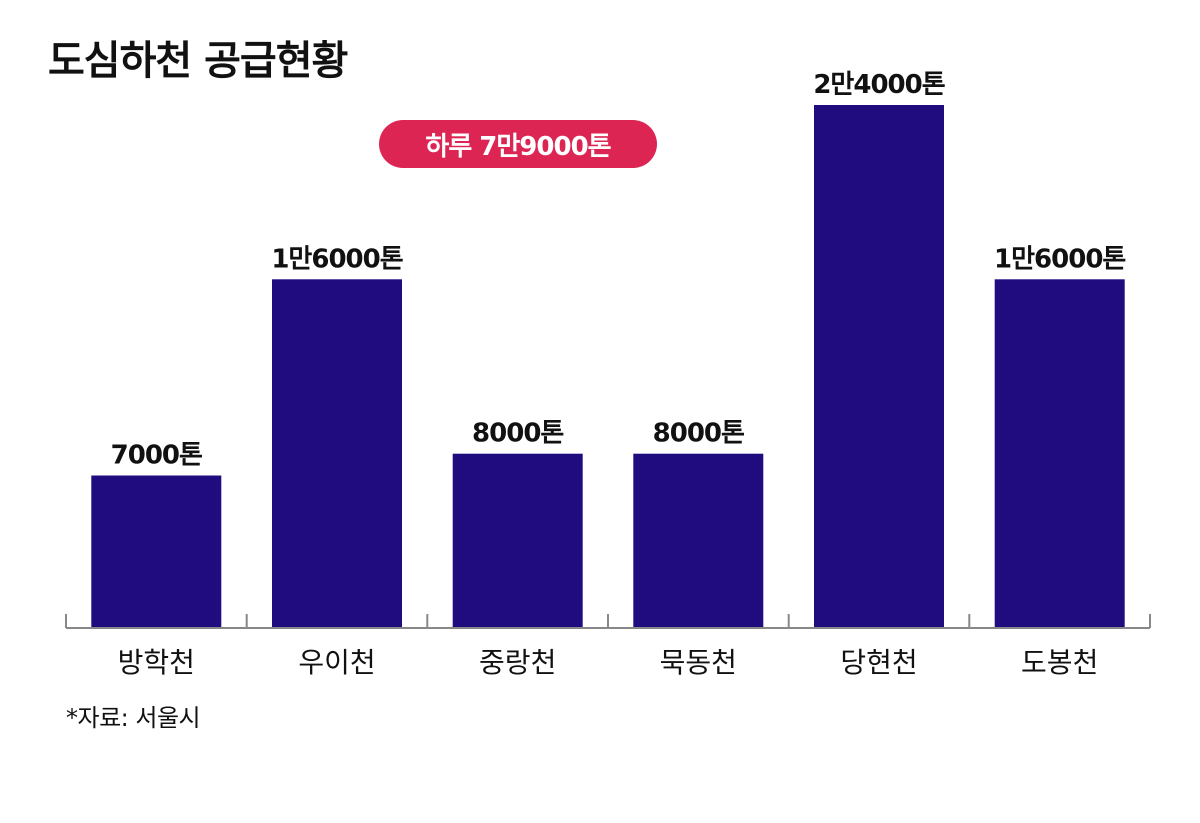 The width and height of the screenshot is (1200, 823). What do you see at coordinates (156, 662) in the screenshot?
I see `category-label-1: 방학천` at bounding box center [156, 662].